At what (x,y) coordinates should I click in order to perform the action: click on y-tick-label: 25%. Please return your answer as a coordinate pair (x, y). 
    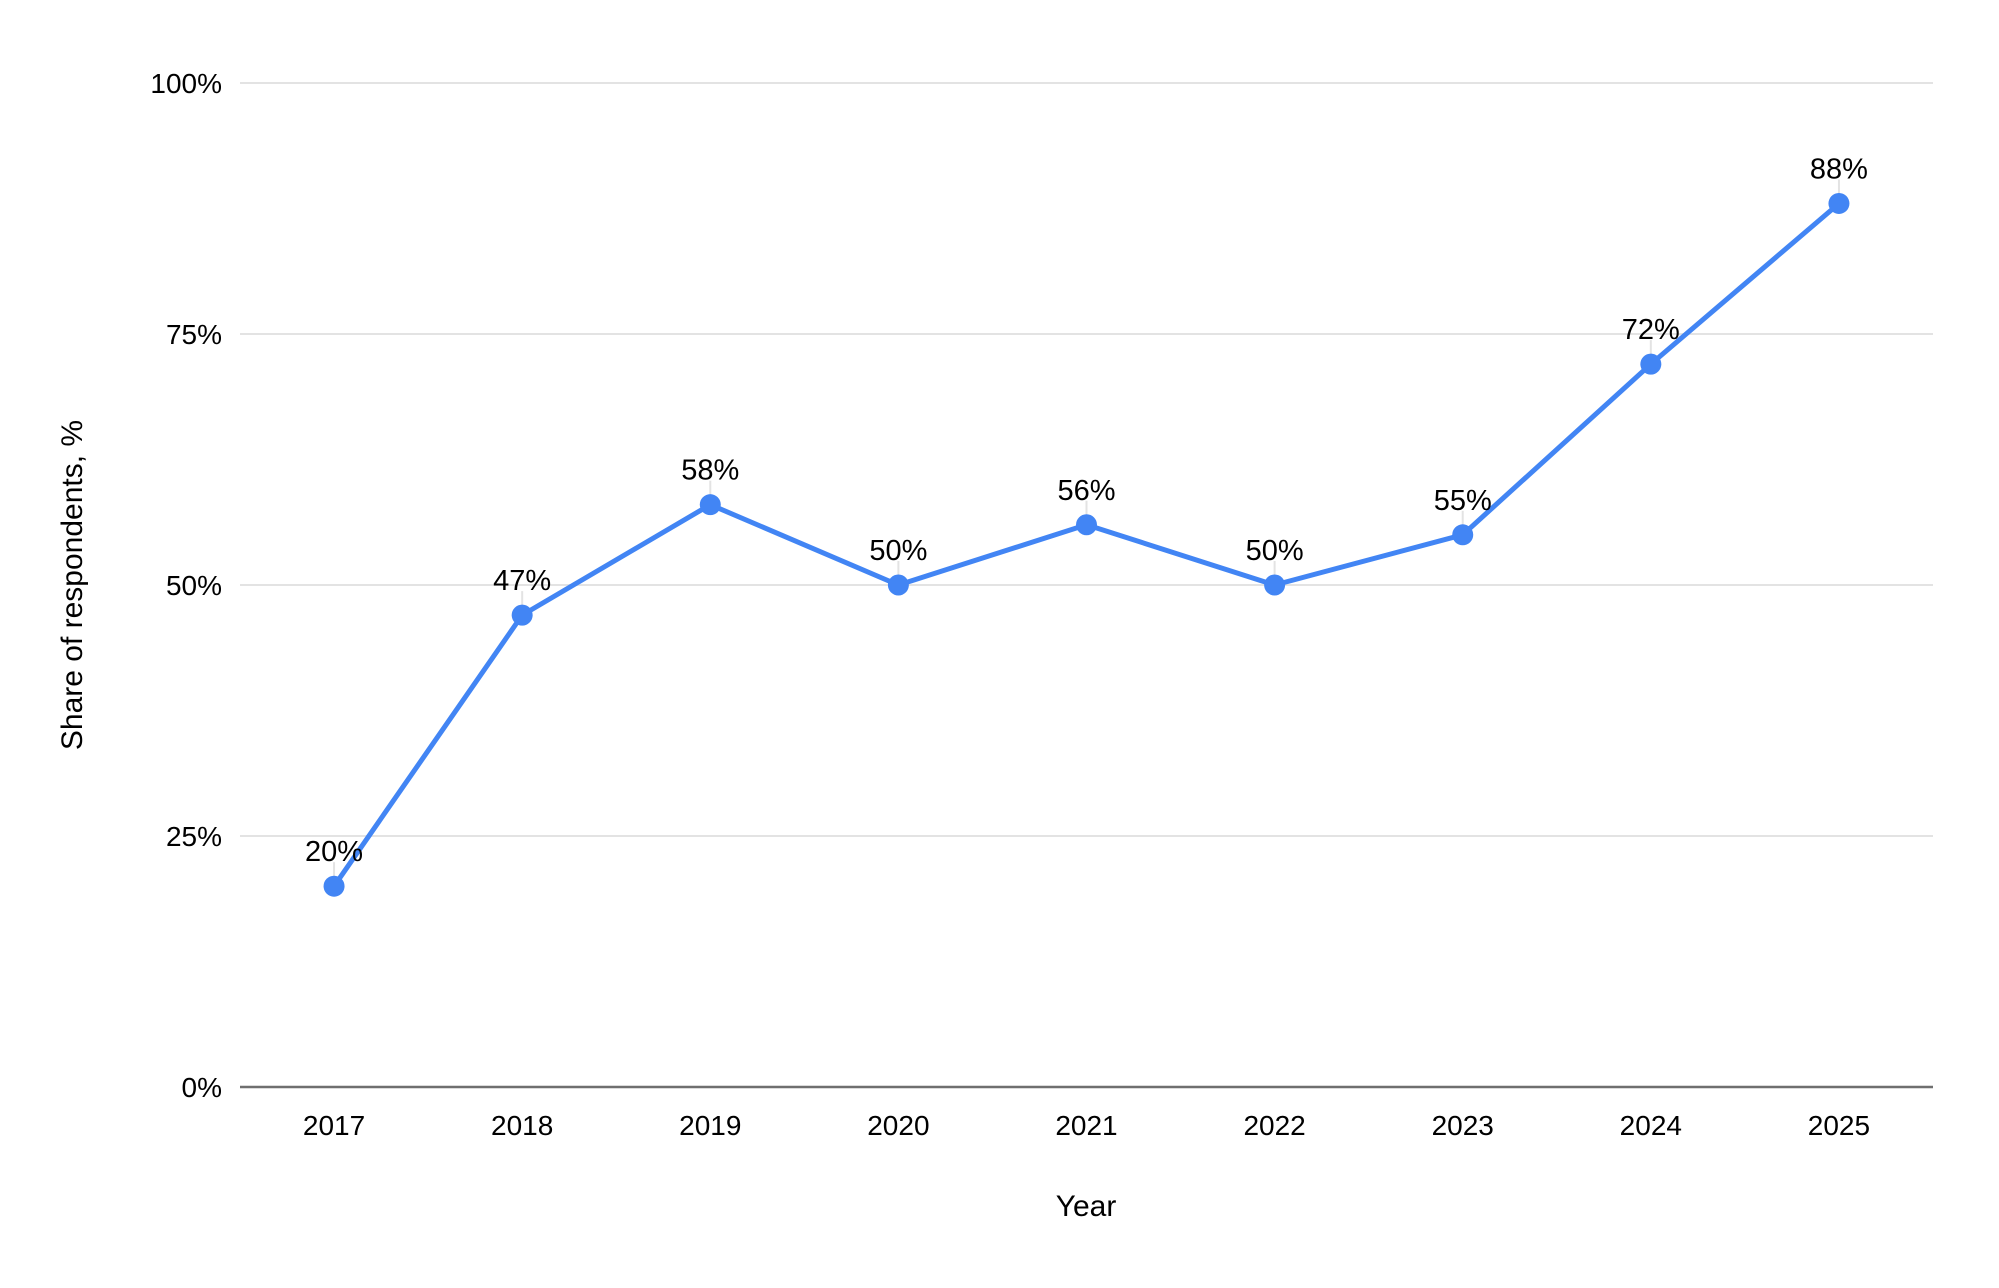
    Looking at the image, I should click on (194, 836).